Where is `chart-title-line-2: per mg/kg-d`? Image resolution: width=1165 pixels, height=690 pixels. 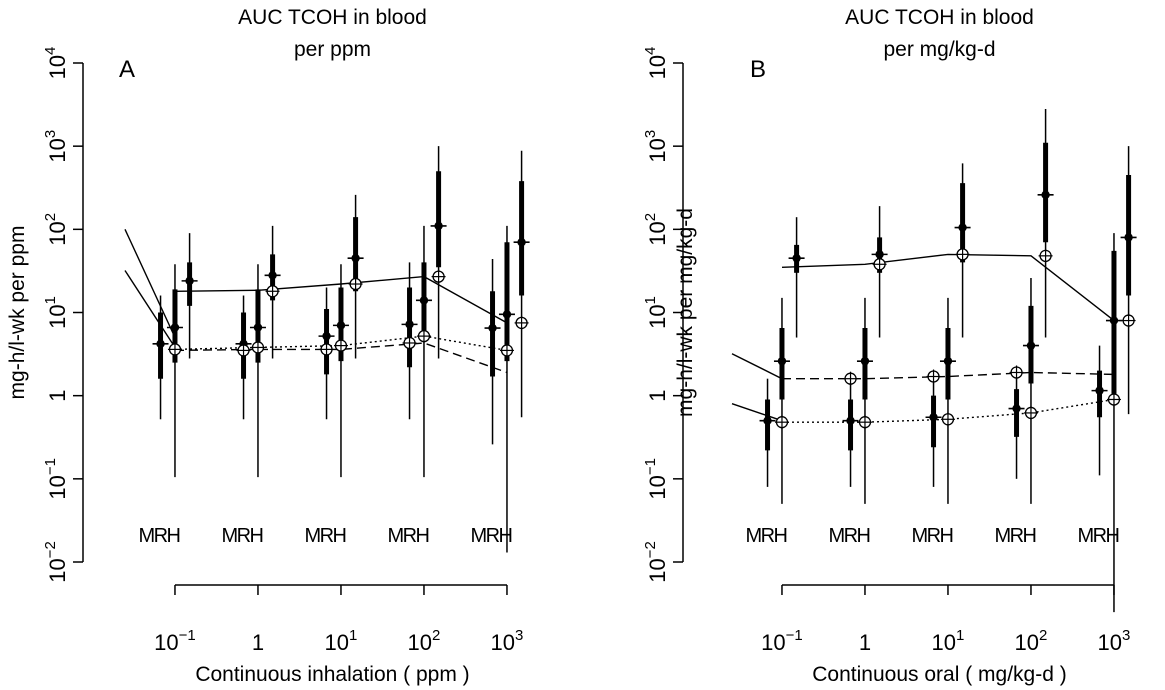
chart-title-line-2: per mg/kg-d is located at coordinates (939, 49).